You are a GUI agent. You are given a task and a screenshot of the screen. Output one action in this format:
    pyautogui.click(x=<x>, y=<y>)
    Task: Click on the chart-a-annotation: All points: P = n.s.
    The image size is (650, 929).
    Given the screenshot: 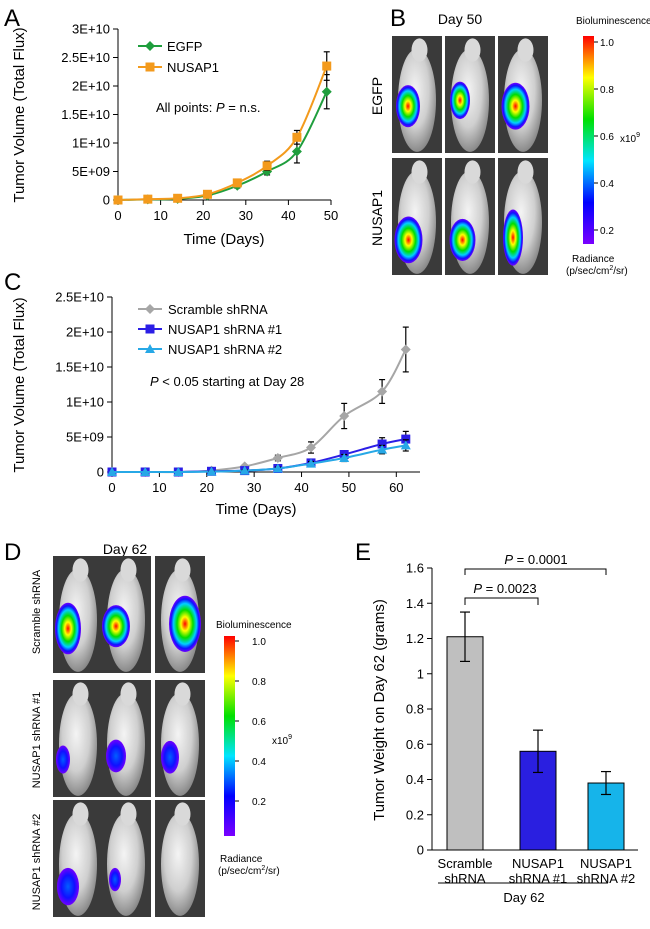 What is the action you would take?
    pyautogui.click(x=208, y=107)
    